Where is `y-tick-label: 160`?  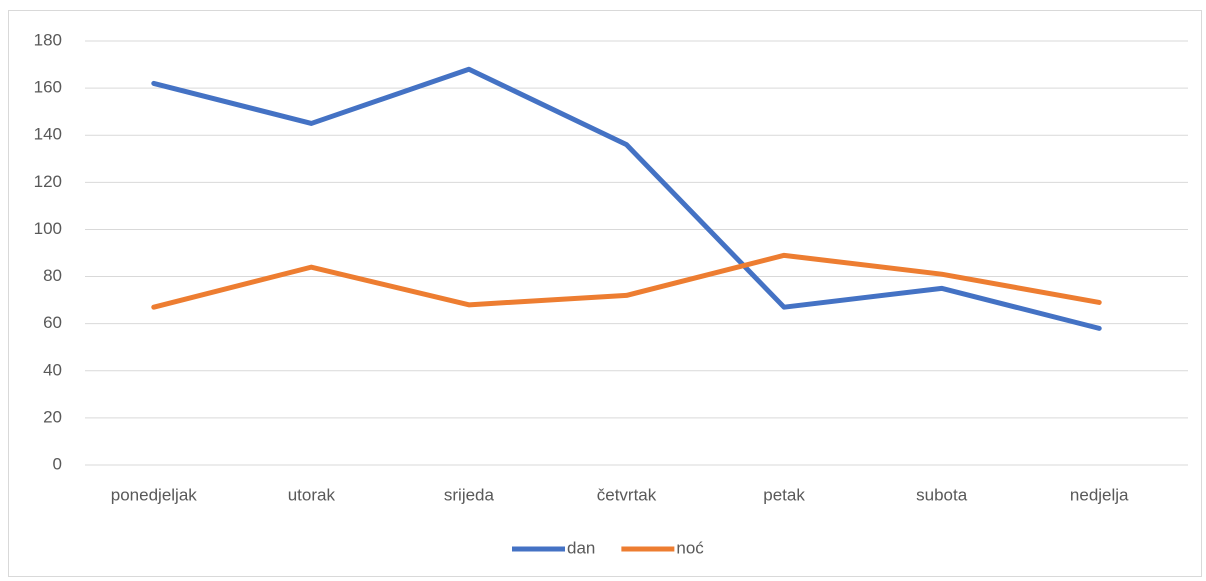 y-tick-label: 160 is located at coordinates (48, 87).